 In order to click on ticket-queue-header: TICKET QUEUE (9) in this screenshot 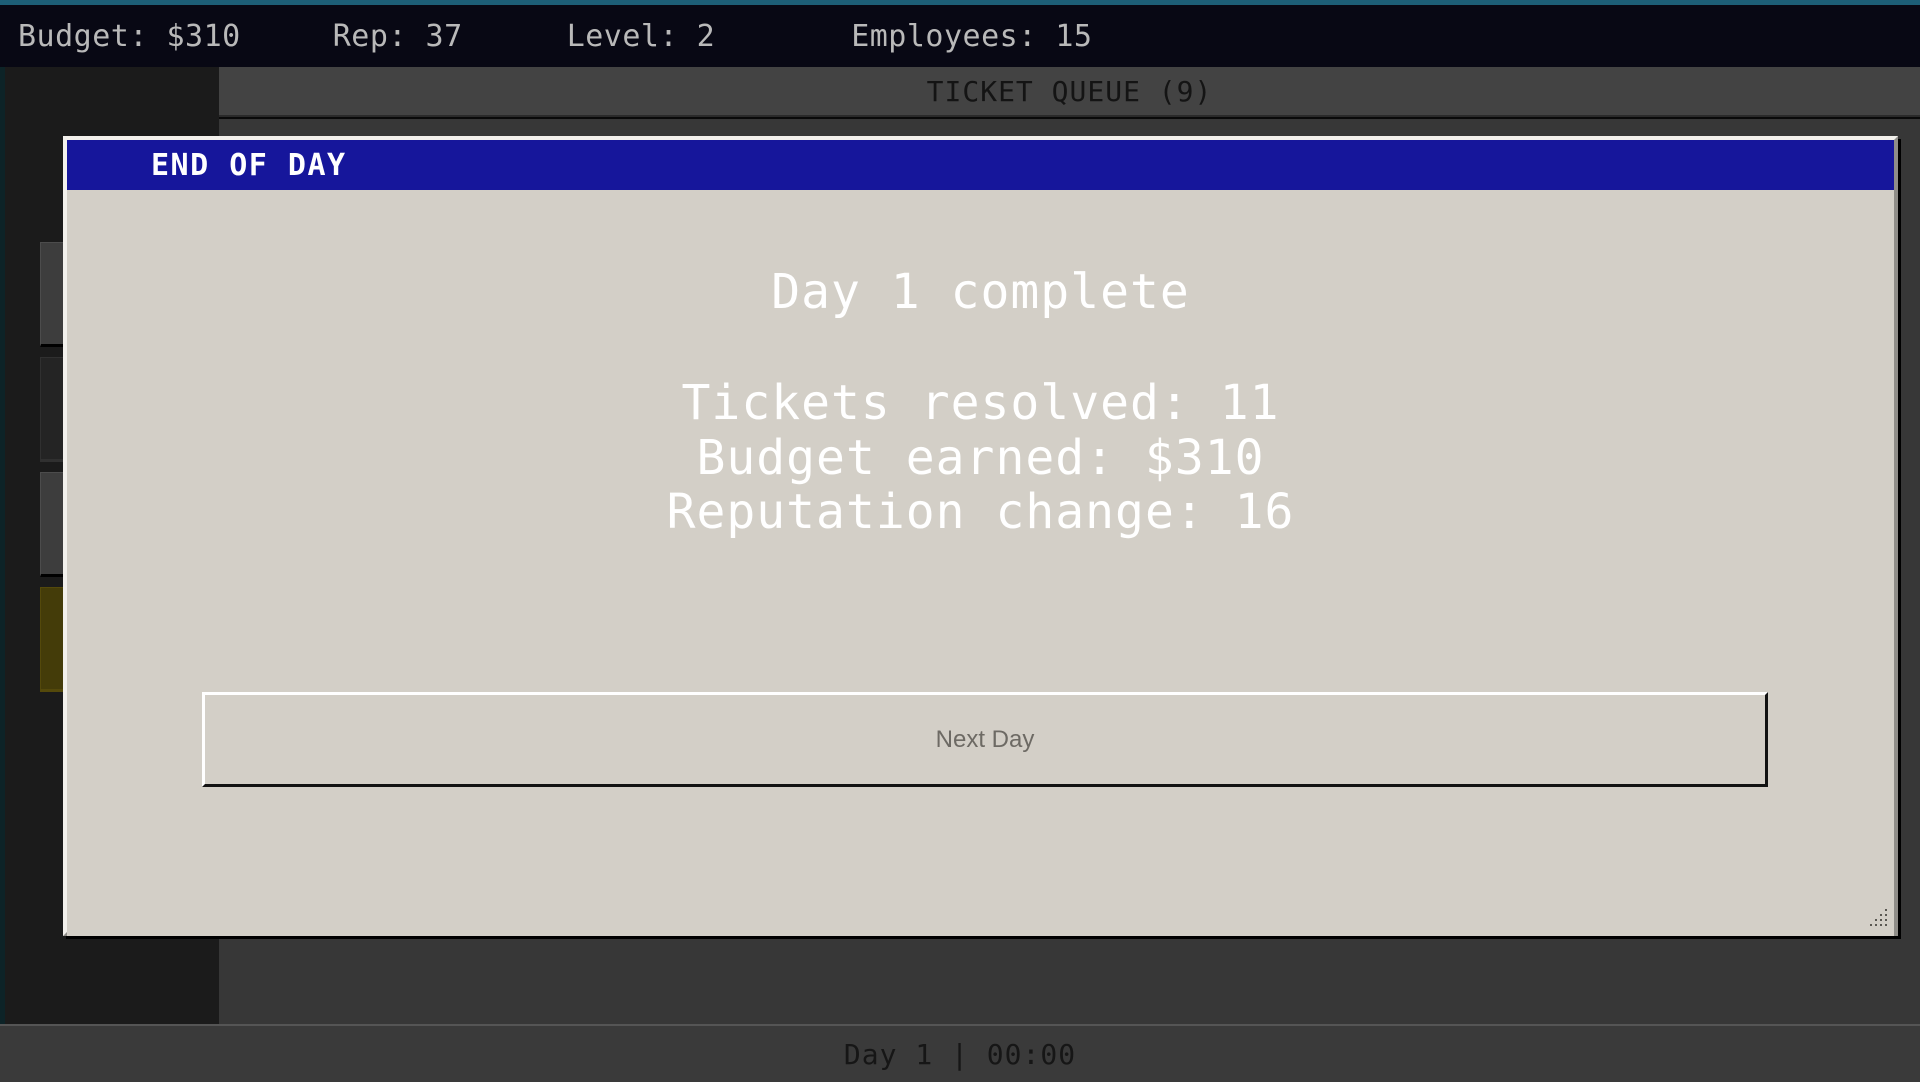, I will do `click(1069, 92)`.